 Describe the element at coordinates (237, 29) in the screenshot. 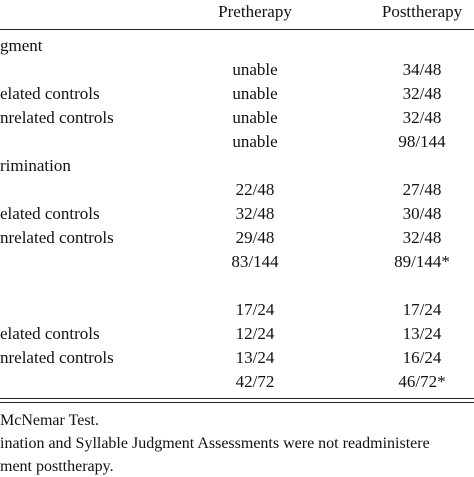

I see `header-rule` at that location.